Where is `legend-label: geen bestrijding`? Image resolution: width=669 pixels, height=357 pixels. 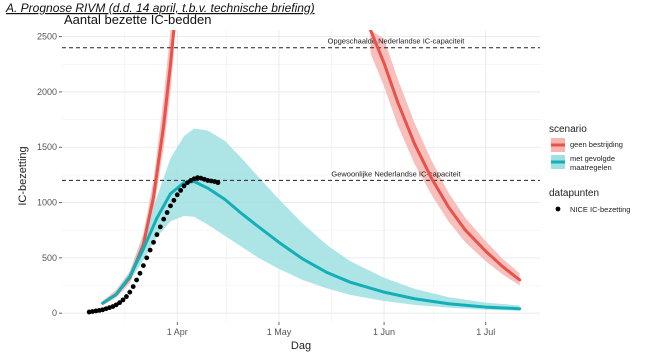
legend-label: geen bestrijding is located at coordinates (596, 144).